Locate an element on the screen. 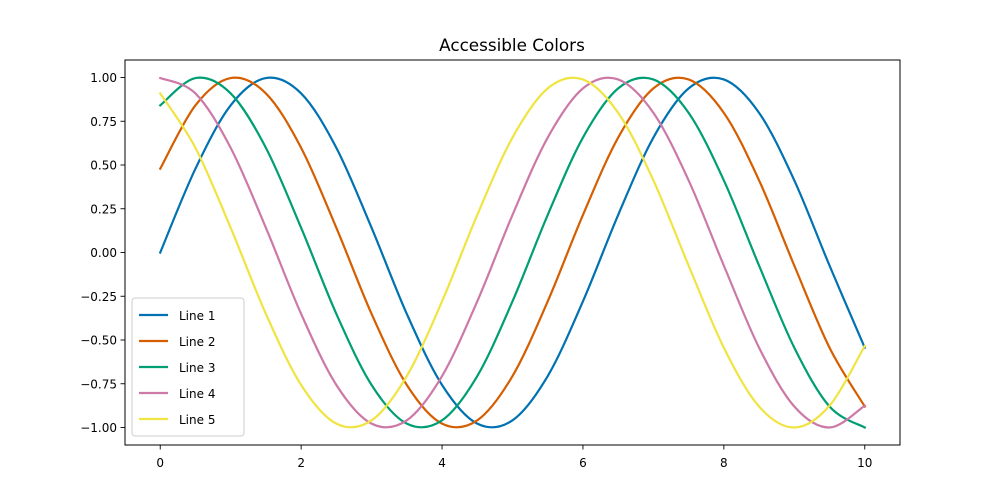 This screenshot has height=500, width=1000. y-tick-label: −1.00 is located at coordinates (98, 428).